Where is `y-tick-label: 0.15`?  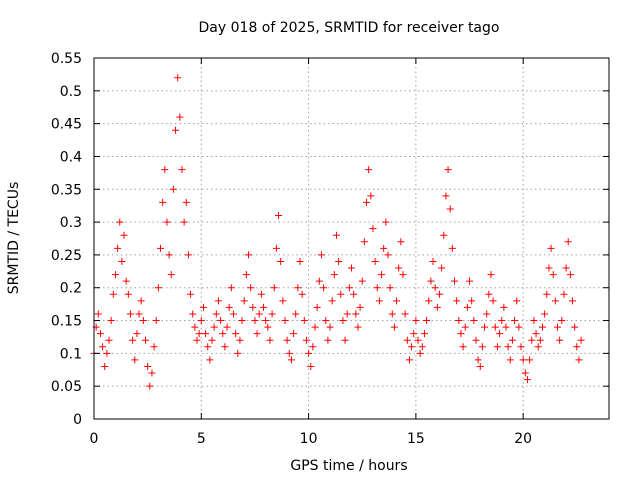 y-tick-label: 0.15 is located at coordinates (66, 322).